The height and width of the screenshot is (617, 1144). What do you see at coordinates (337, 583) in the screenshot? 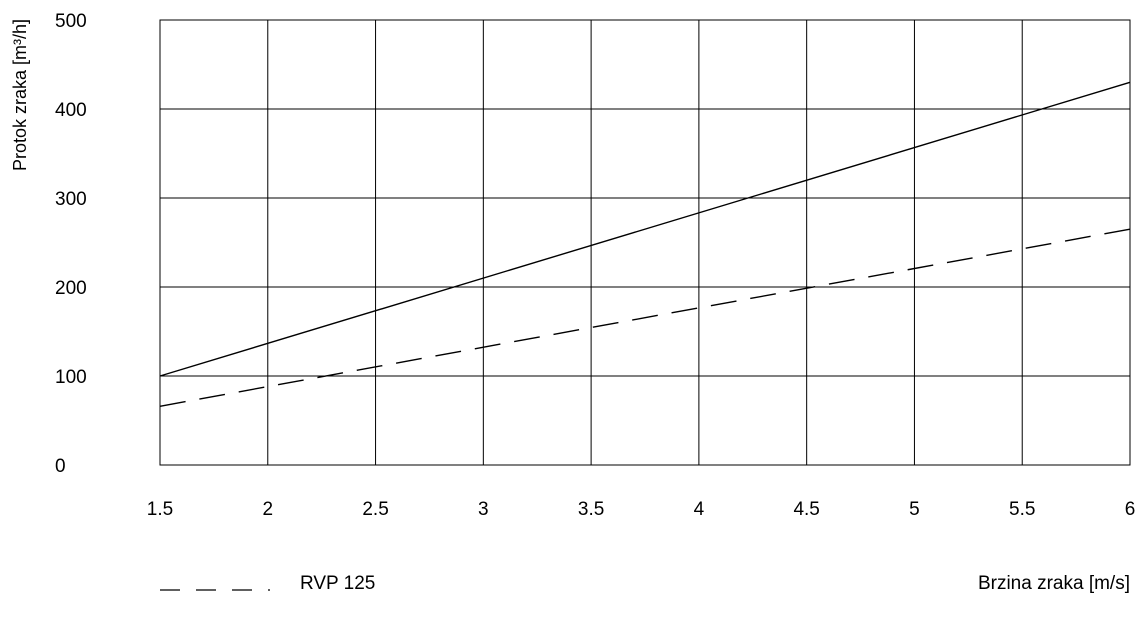
I see `legend-label-rvp-125: RVP 125` at bounding box center [337, 583].